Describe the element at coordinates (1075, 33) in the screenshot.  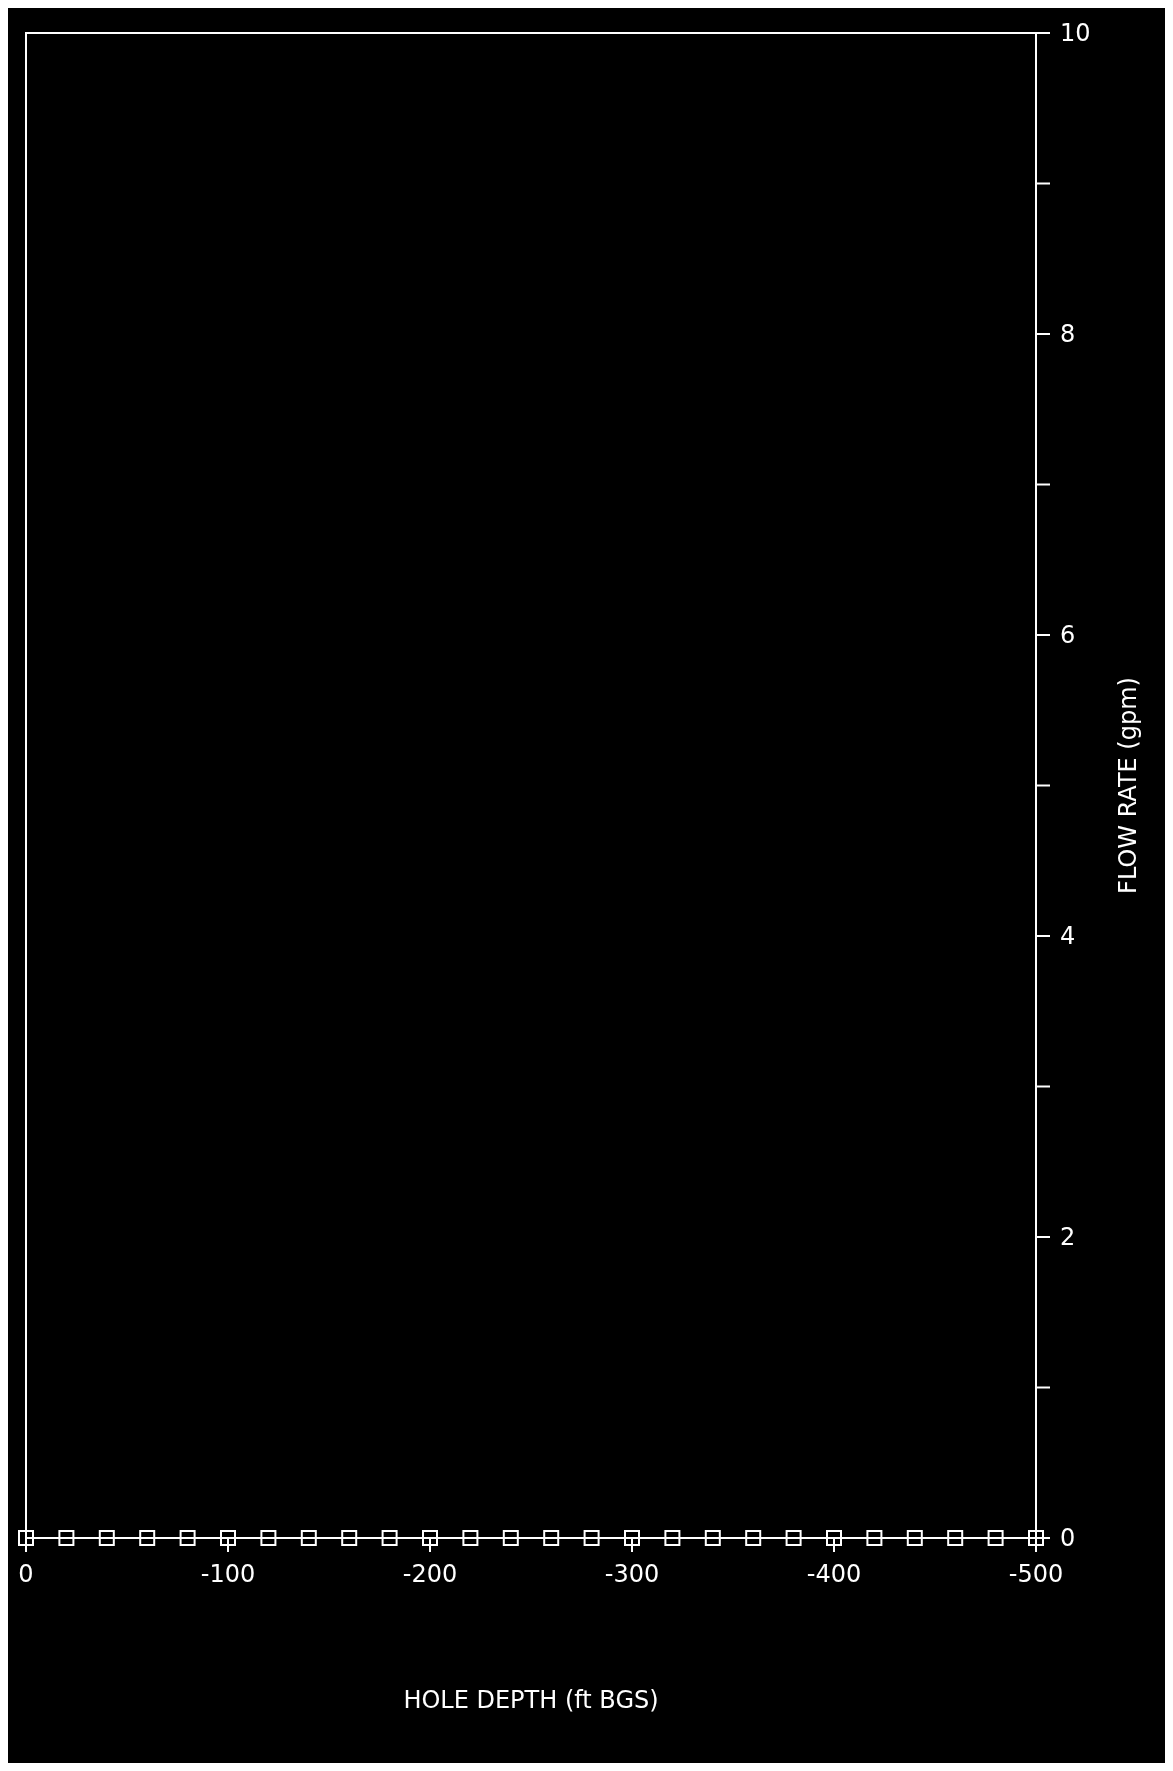
I see `y-tick-label: 10` at that location.